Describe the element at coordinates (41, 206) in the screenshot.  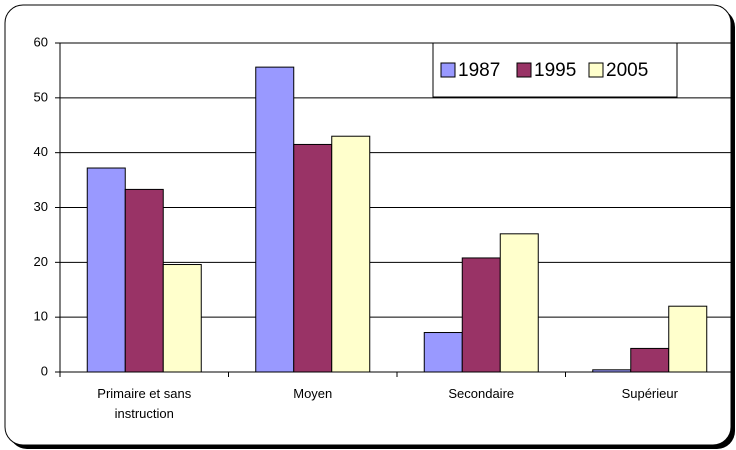
I see `y-tick-label: 30` at that location.